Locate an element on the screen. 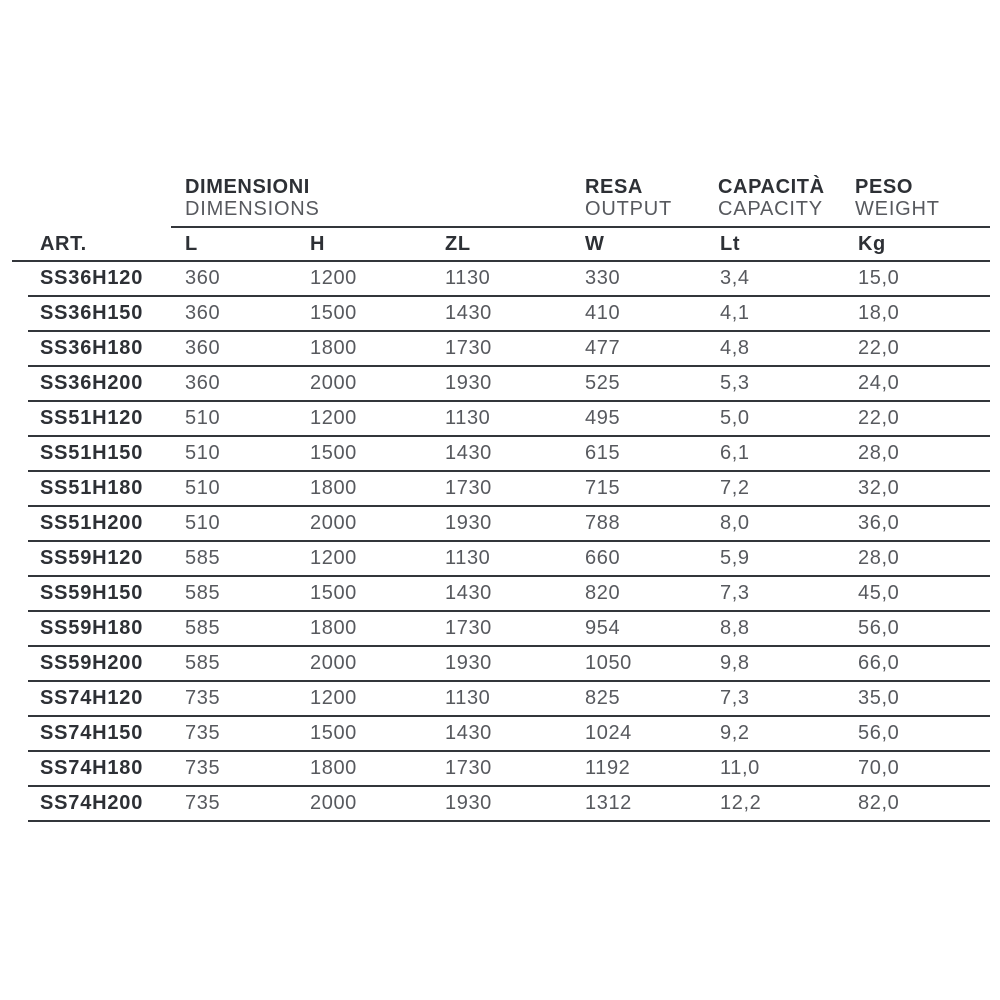 This screenshot has height=1000, width=1000. cell-lt: 8,8 is located at coordinates (735, 628).